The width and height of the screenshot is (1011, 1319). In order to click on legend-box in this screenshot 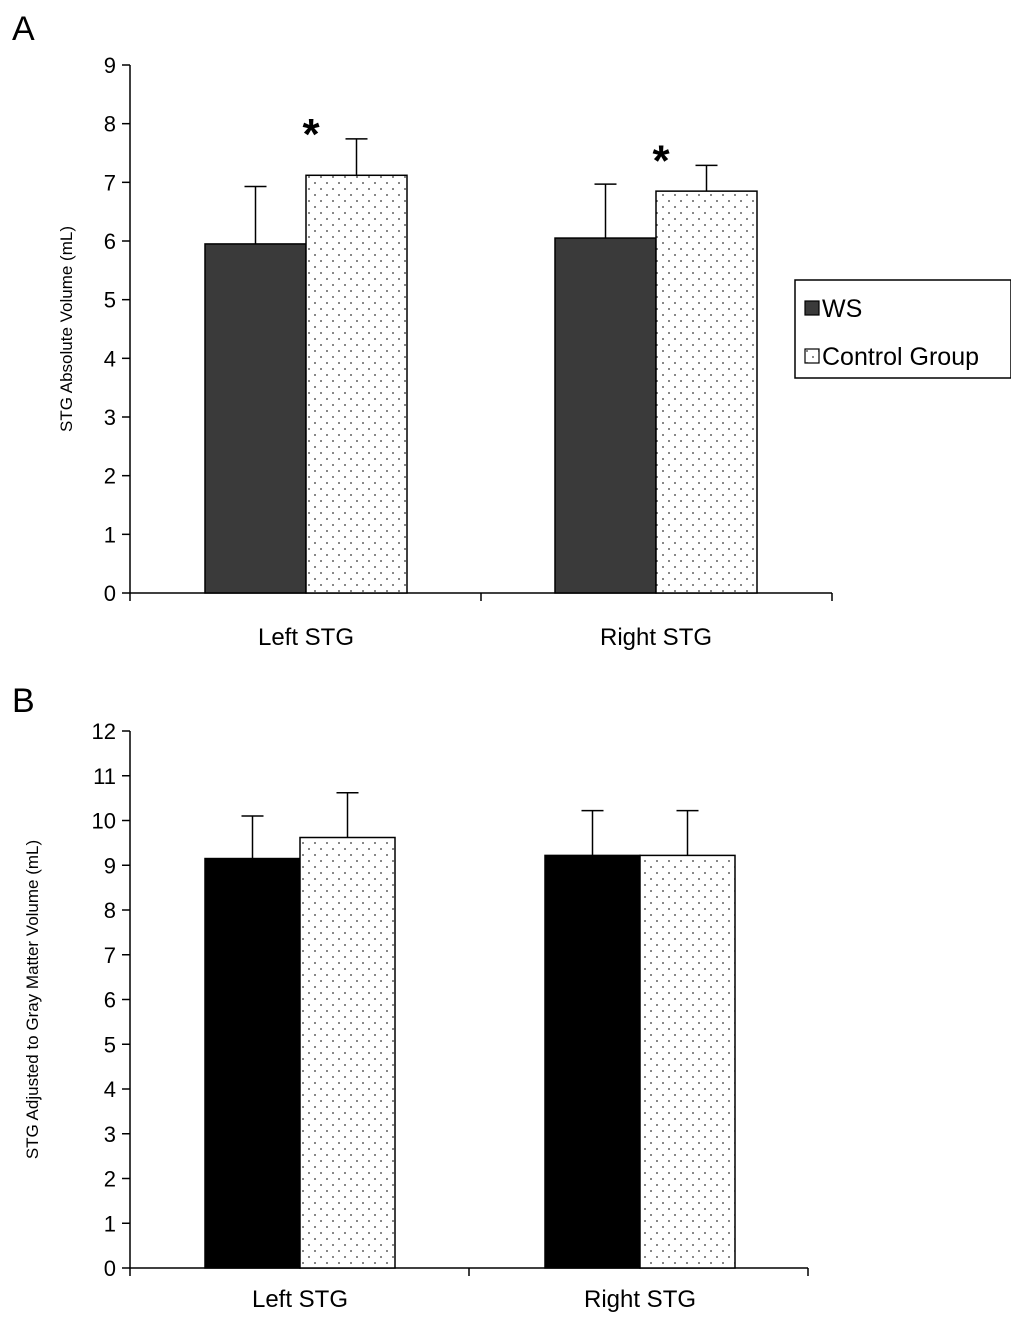, I will do `click(902, 329)`.